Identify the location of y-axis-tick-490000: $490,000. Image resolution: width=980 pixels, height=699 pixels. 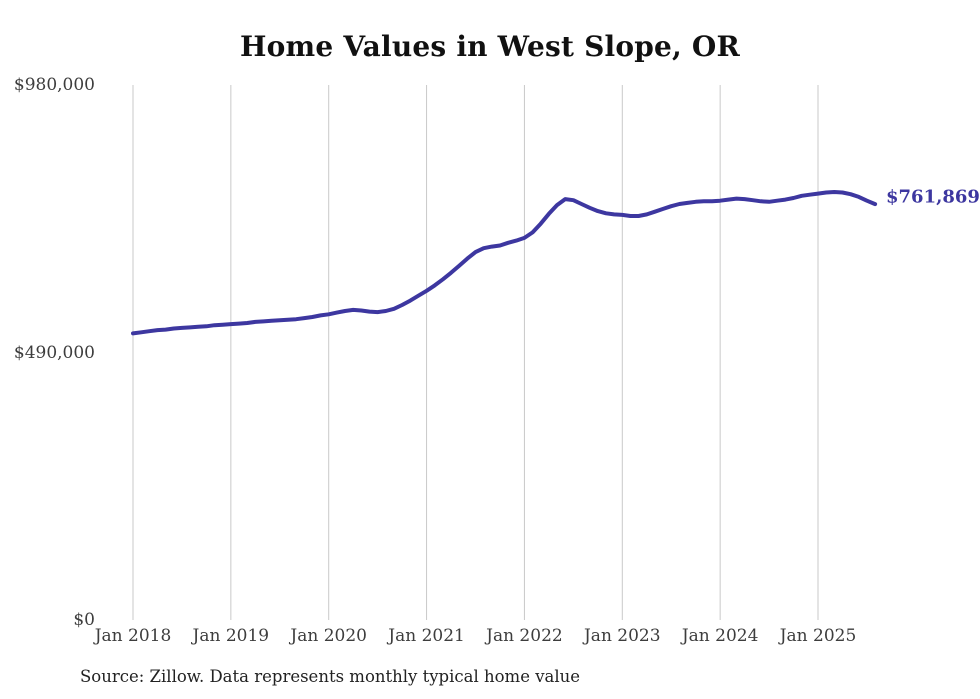
(54, 353).